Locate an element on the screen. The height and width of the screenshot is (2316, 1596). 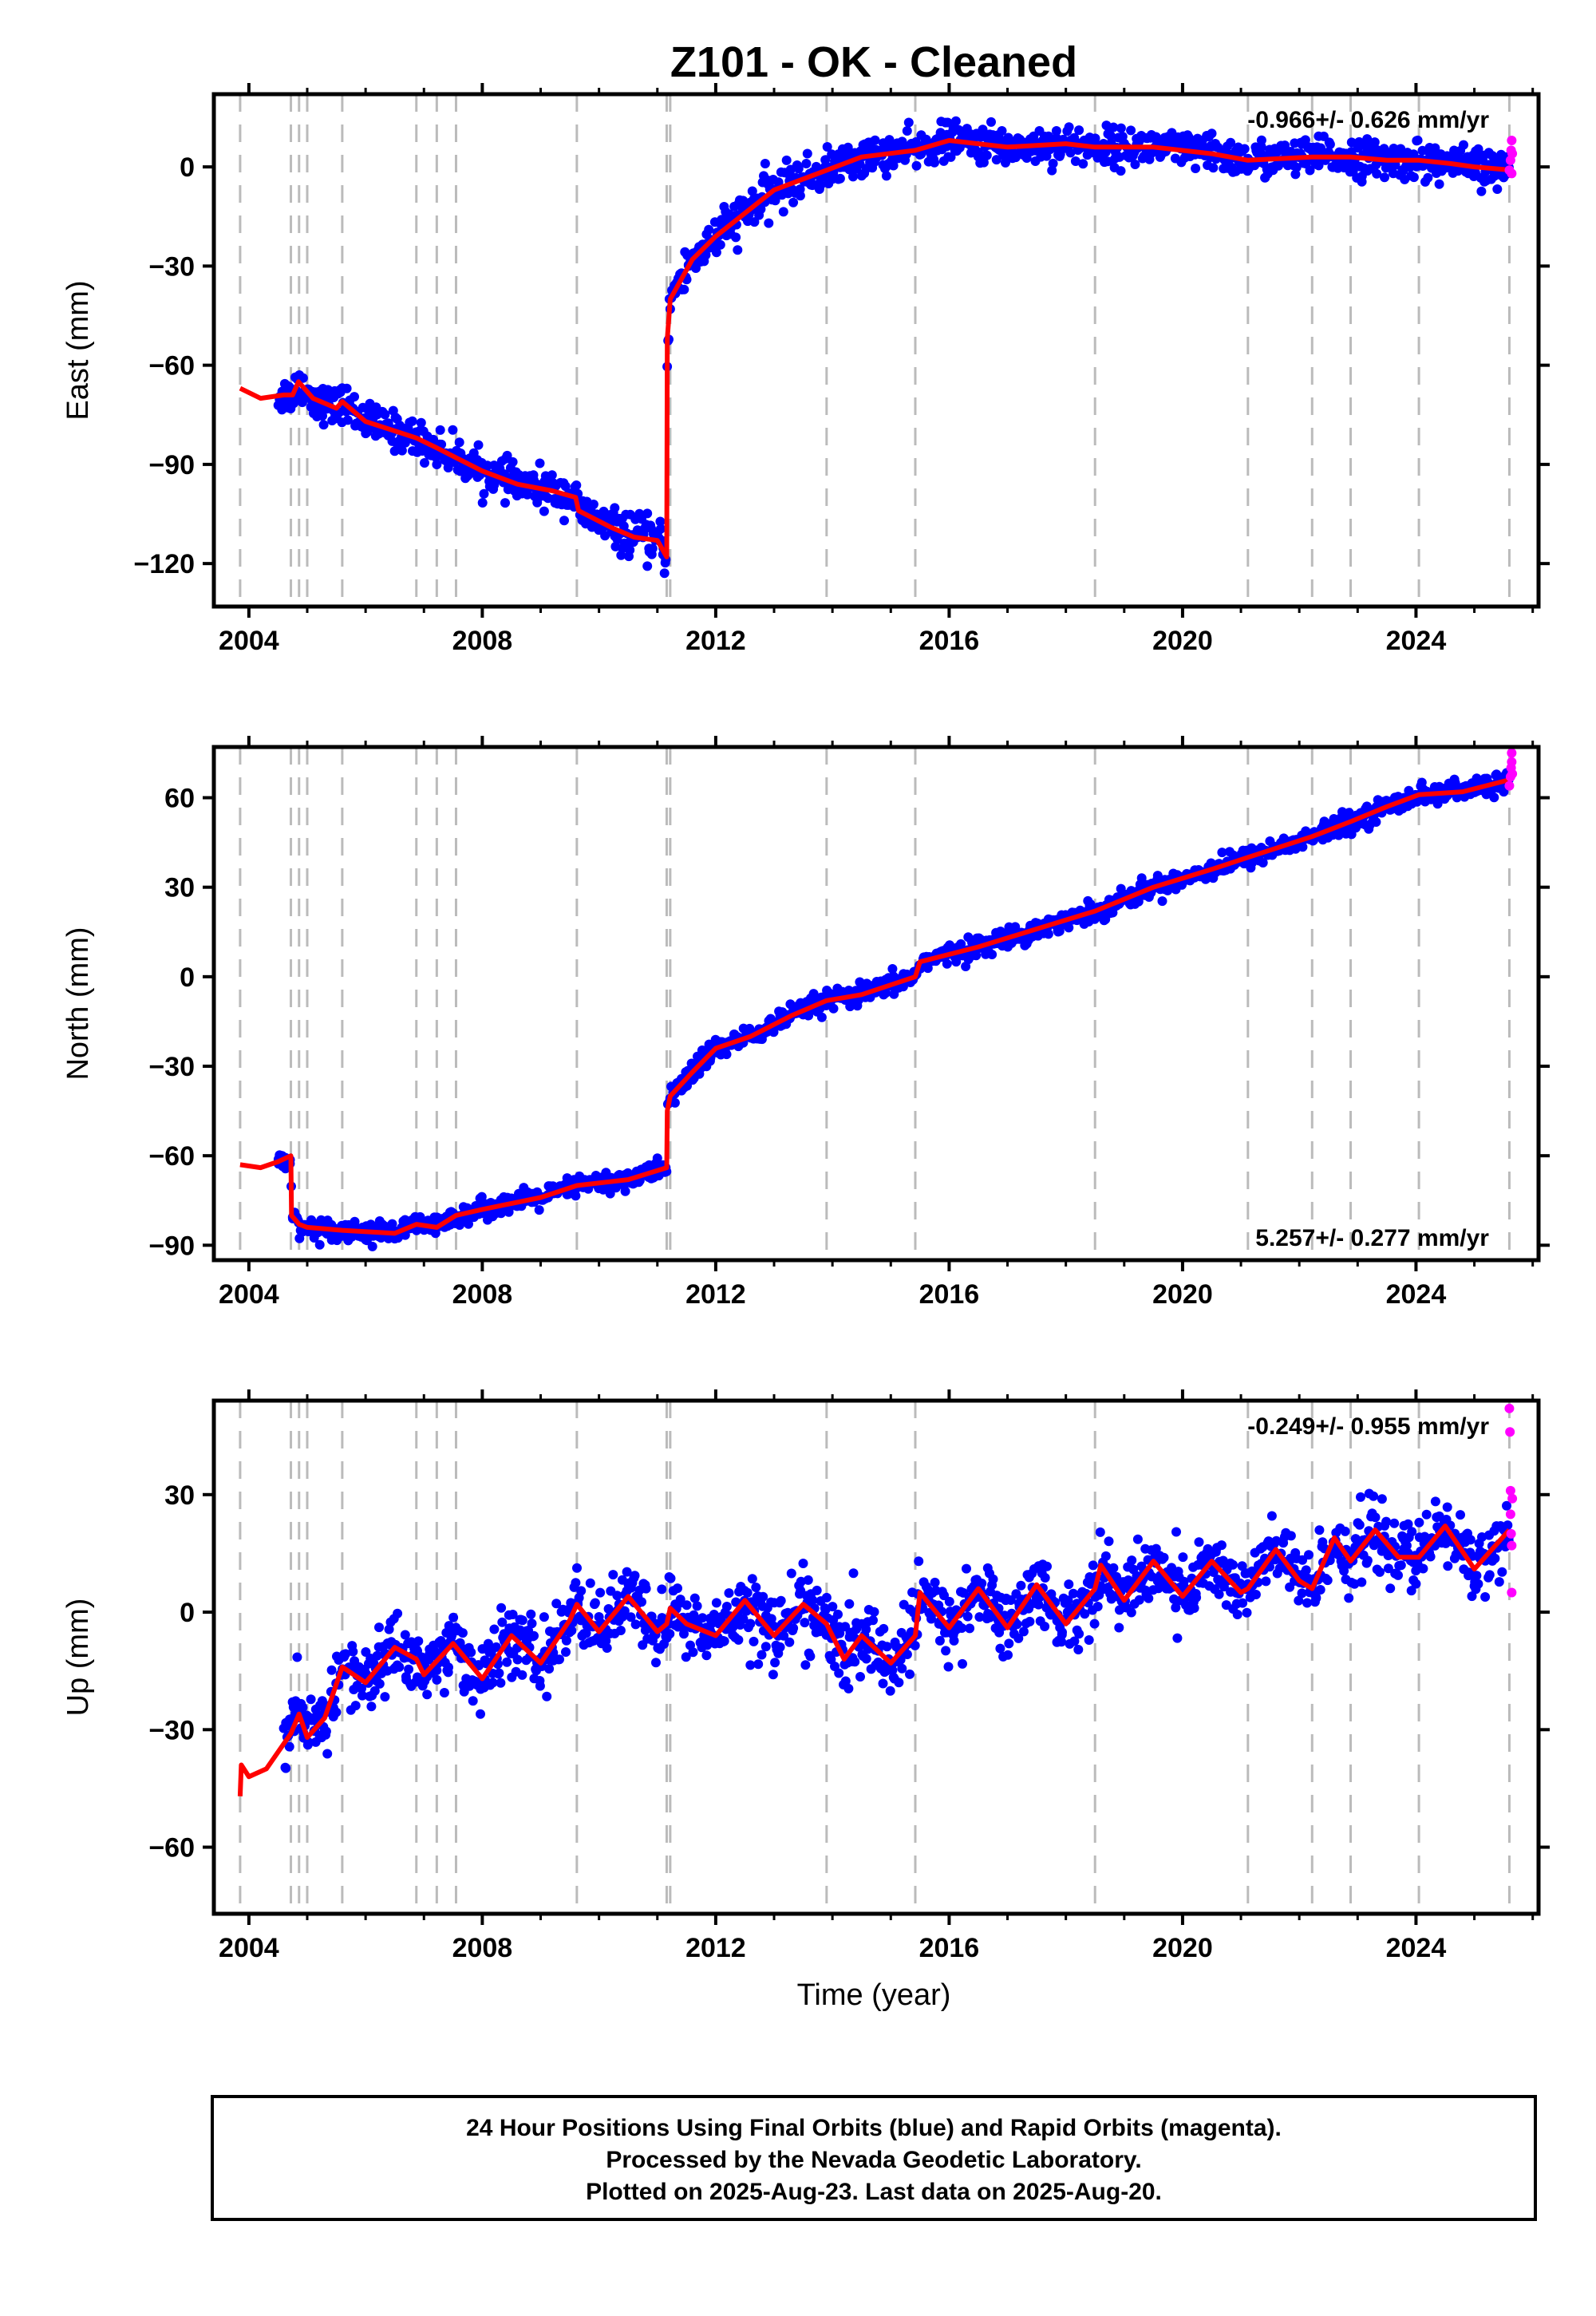
x-tick-label: 2016 is located at coordinates (949, 1948).